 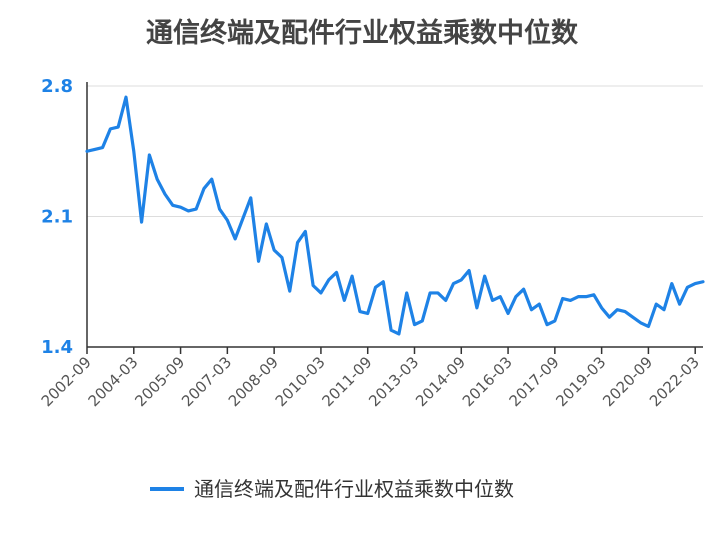 I want to click on x-tick-label-10: 2017-09, so click(x=534, y=381).